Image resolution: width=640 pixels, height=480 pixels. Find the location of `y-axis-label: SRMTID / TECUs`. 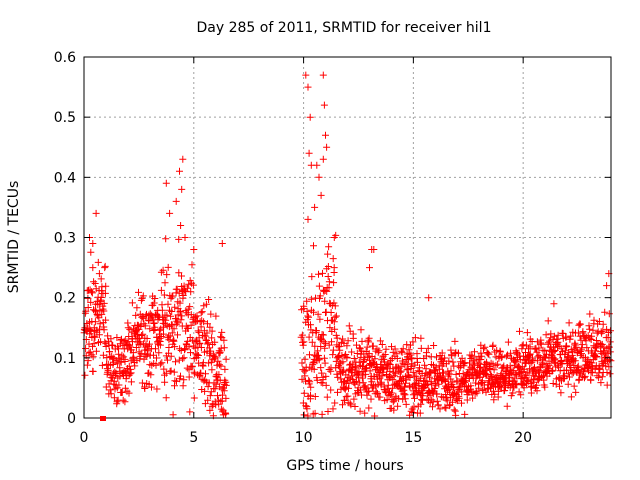

y-axis-label: SRMTID / TECUs is located at coordinates (14, 237).